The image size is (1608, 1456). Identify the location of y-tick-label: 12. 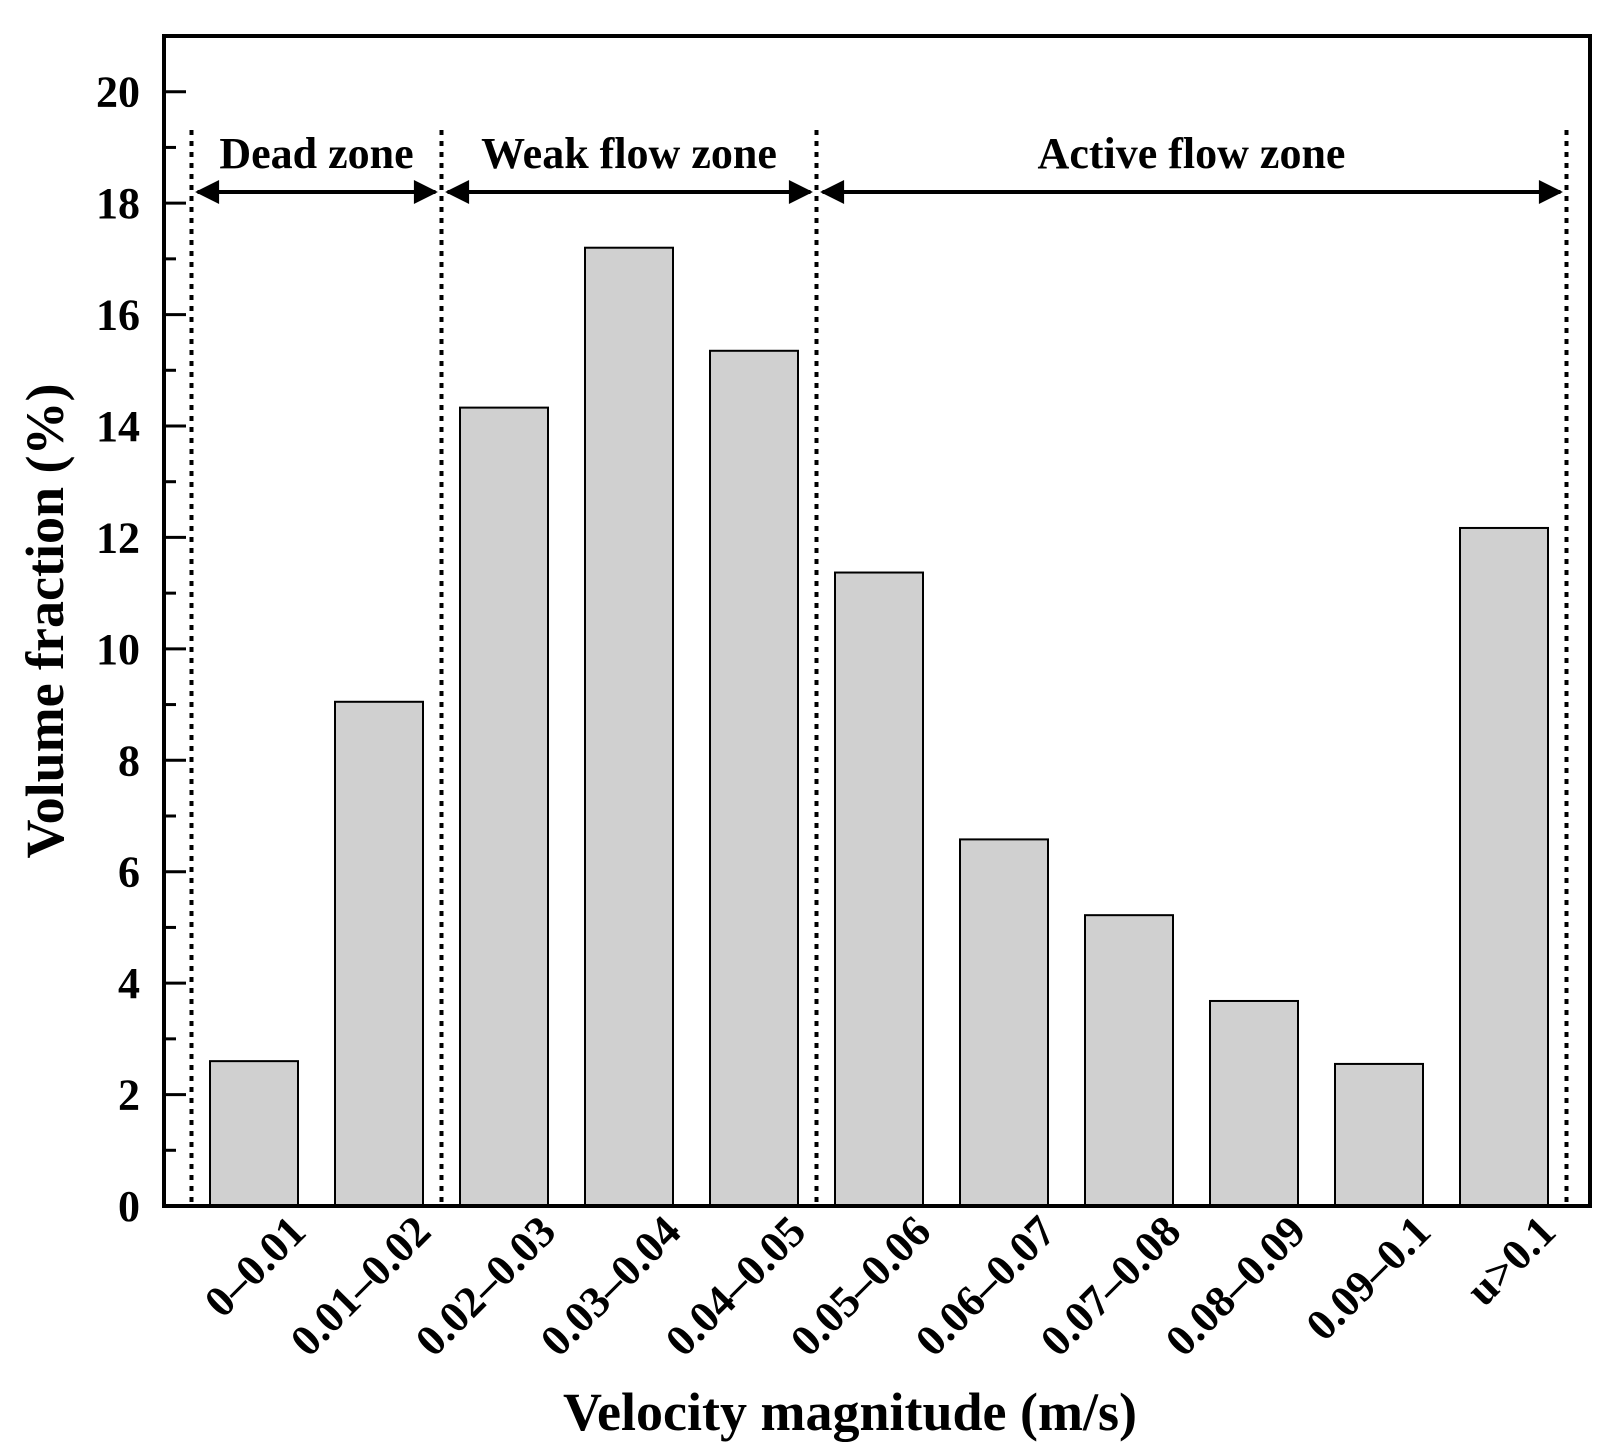
(118, 537).